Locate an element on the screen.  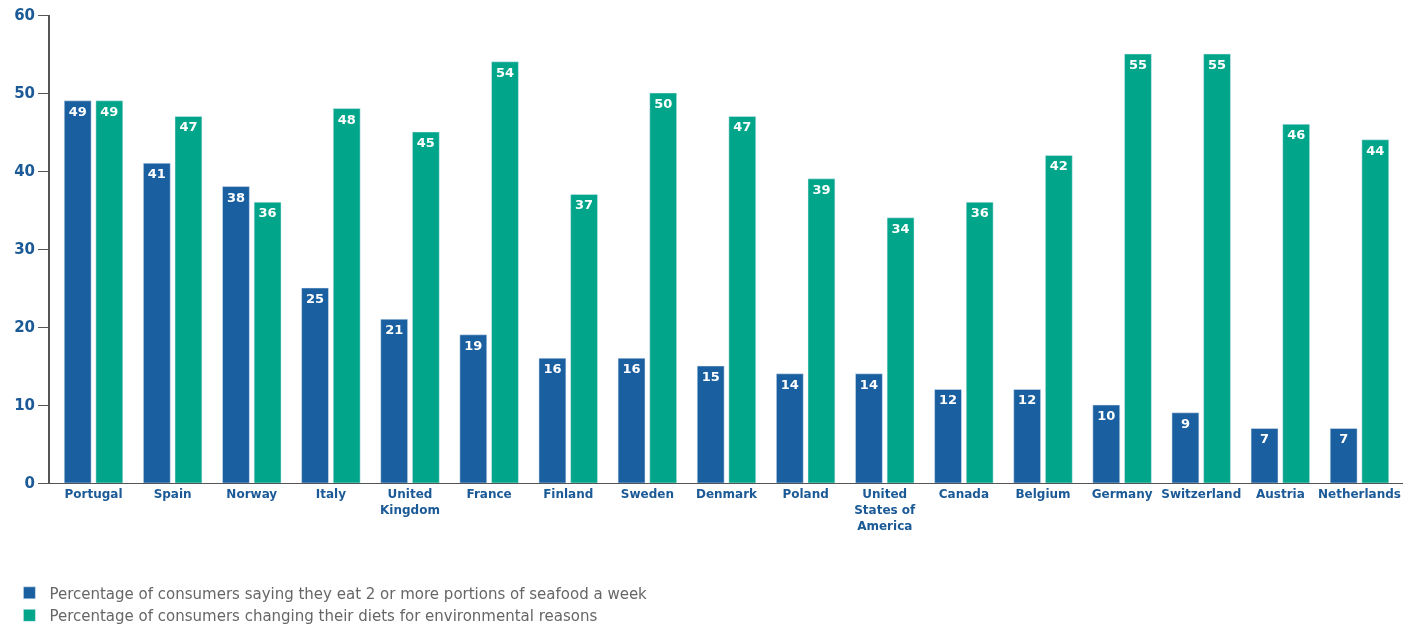
data-label: 19 is located at coordinates (473, 345).